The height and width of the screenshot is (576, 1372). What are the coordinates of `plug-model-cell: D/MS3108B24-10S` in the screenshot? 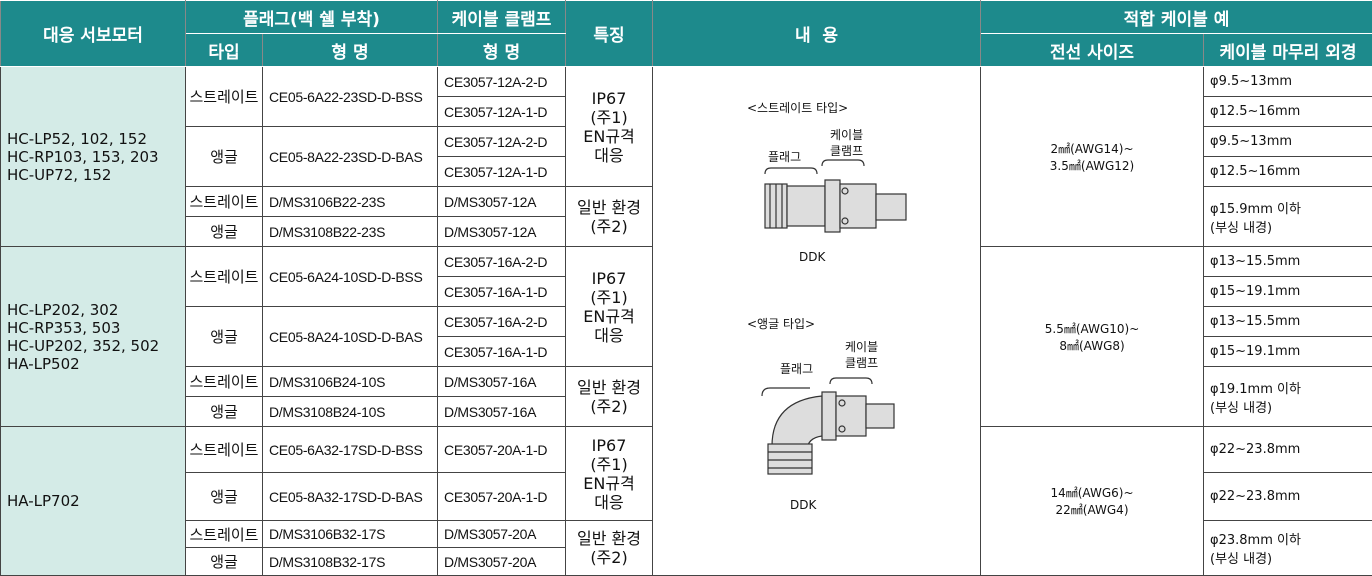 It's located at (350, 411).